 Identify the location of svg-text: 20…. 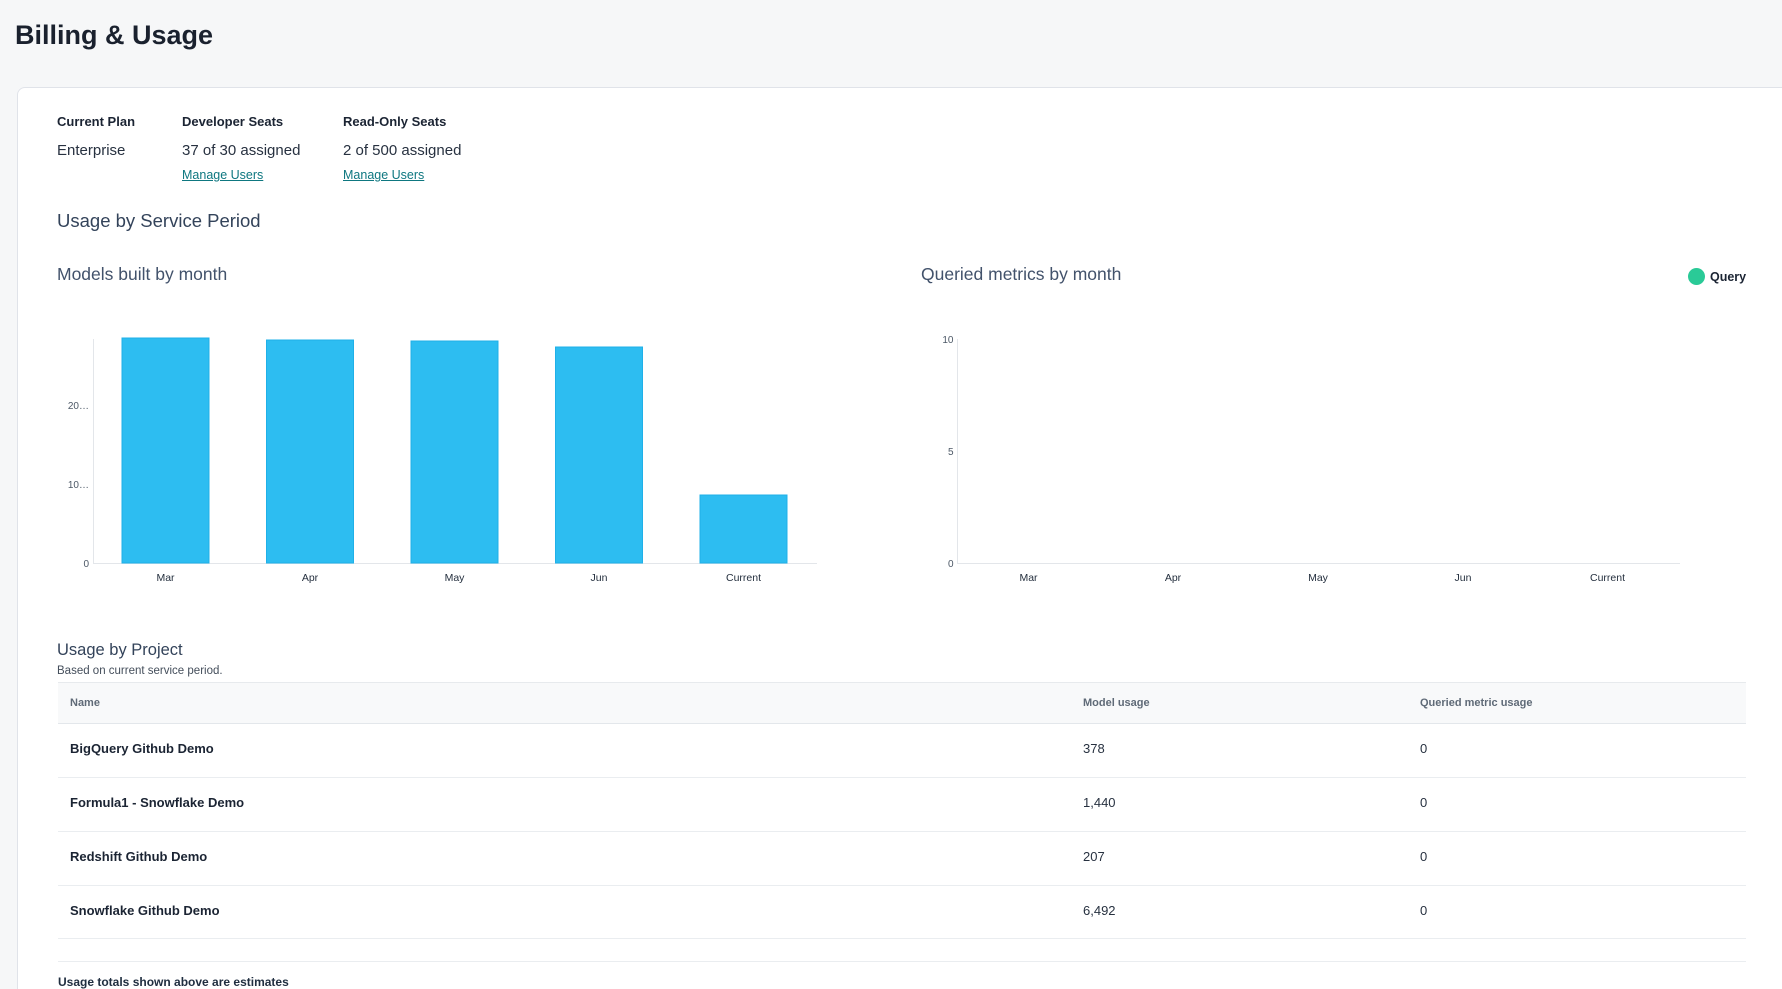
(78, 406).